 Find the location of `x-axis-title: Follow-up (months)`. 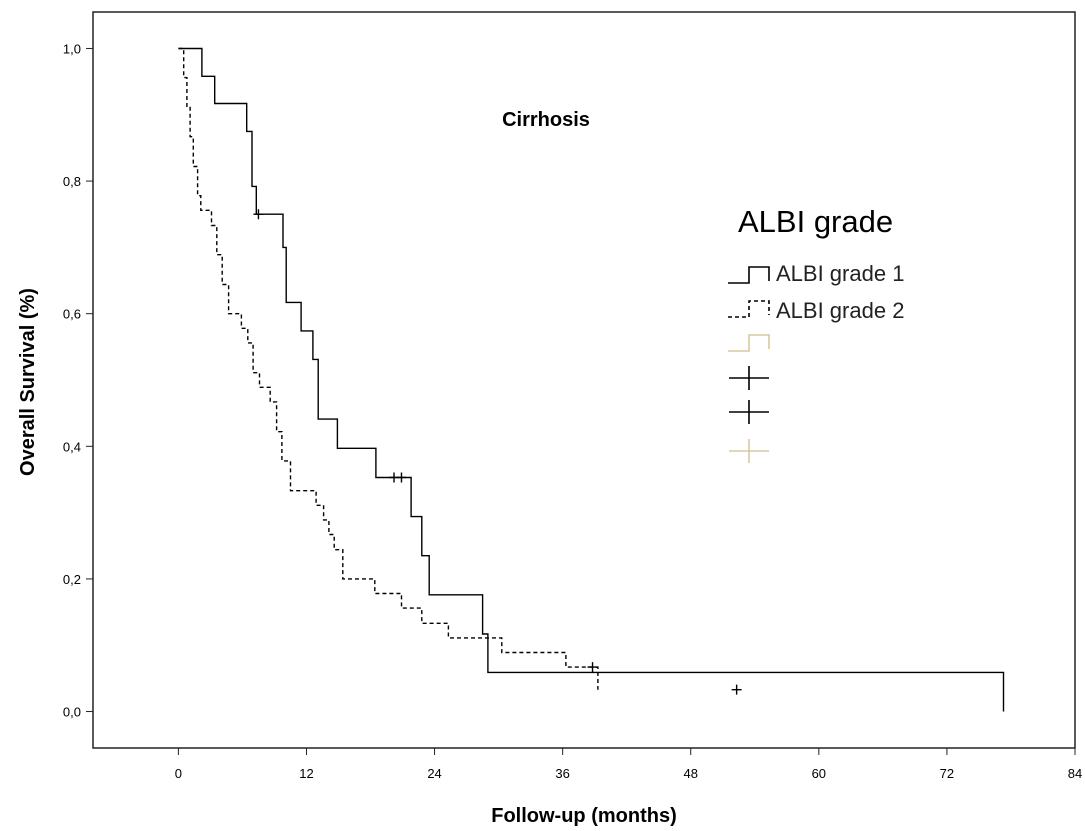

x-axis-title: Follow-up (months) is located at coordinates (584, 816).